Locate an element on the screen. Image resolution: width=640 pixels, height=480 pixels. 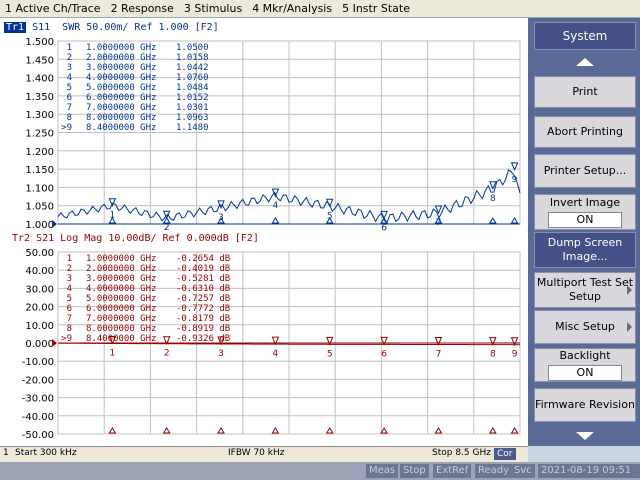
start-frequency: Start 300 kHz is located at coordinates (46, 453).